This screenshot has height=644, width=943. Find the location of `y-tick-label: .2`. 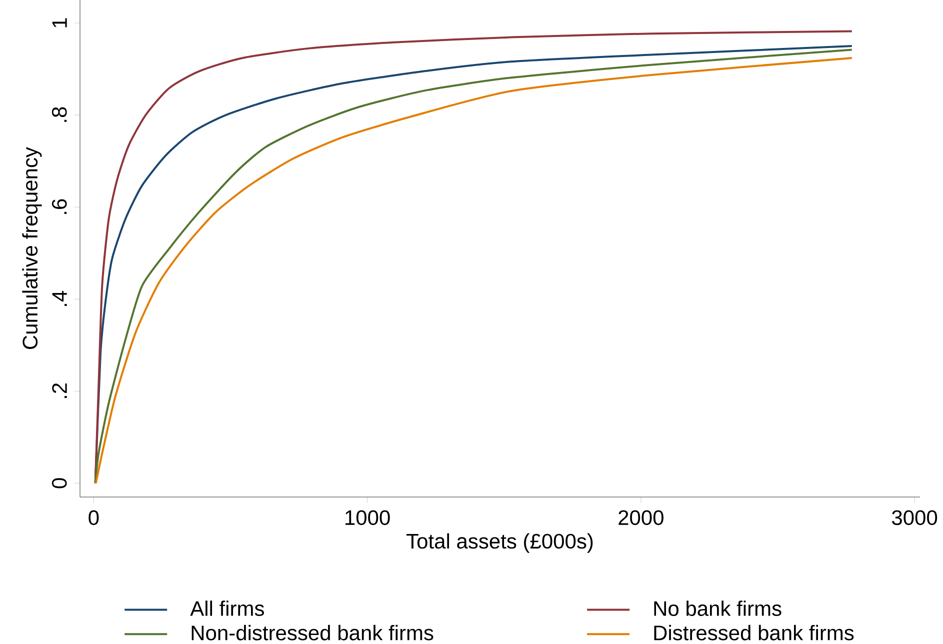

y-tick-label: .2 is located at coordinates (59, 390).